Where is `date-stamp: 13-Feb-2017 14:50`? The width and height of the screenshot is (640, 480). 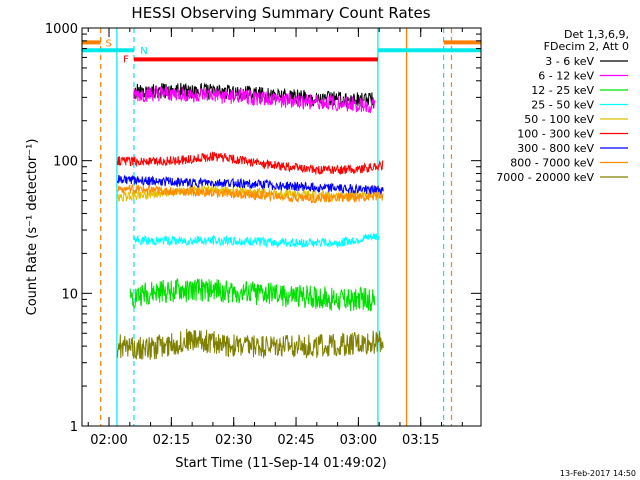
date-stamp: 13-Feb-2017 14:50 is located at coordinates (598, 473).